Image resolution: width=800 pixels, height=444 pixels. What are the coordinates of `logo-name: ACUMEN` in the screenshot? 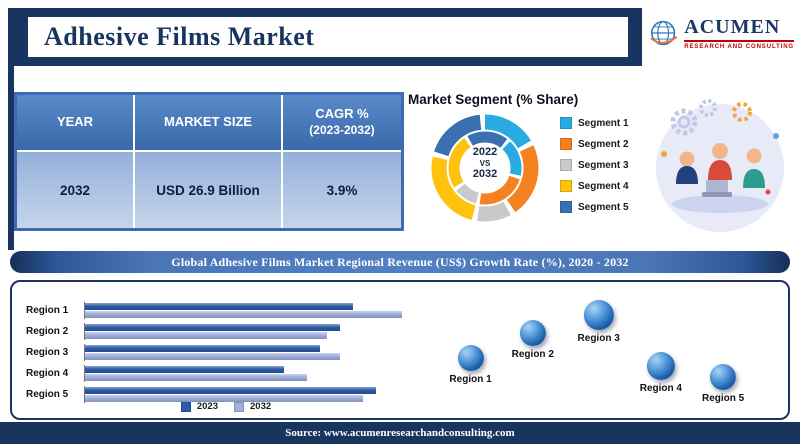 It's located at (732, 26).